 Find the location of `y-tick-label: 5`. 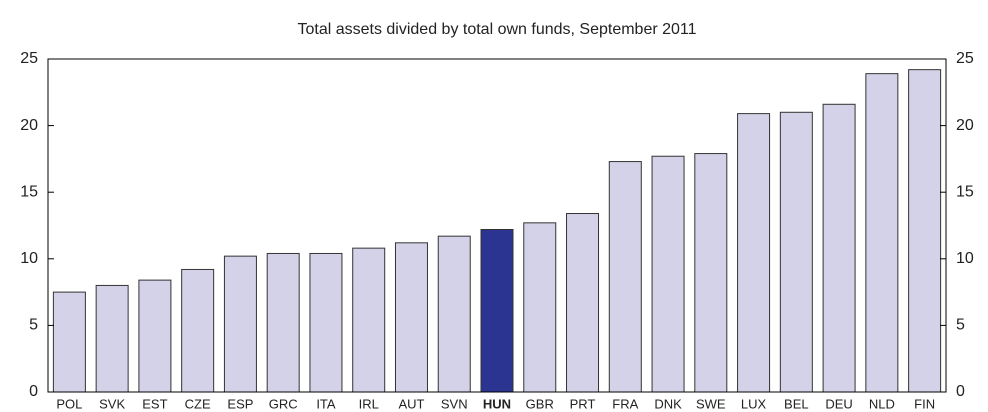

y-tick-label: 5 is located at coordinates (33, 325).